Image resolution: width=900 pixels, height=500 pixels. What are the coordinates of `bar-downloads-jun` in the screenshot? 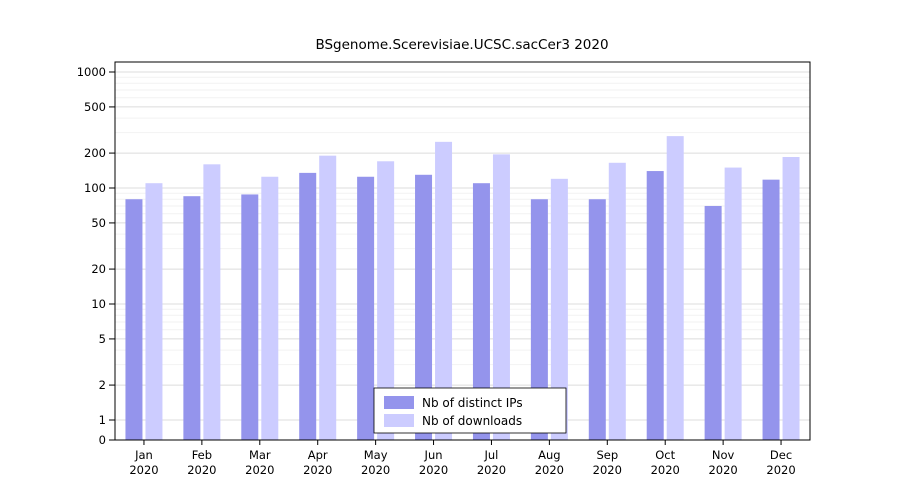 It's located at (444, 290).